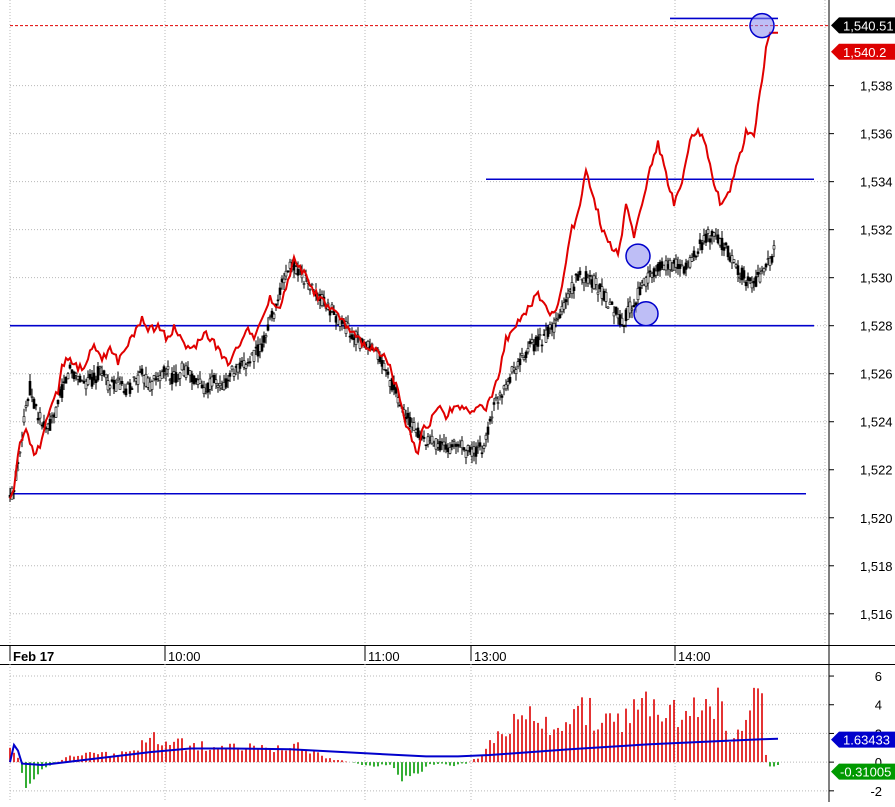 The height and width of the screenshot is (807, 895). Describe the element at coordinates (700, 169) in the screenshot. I see `highlight-markers` at that location.